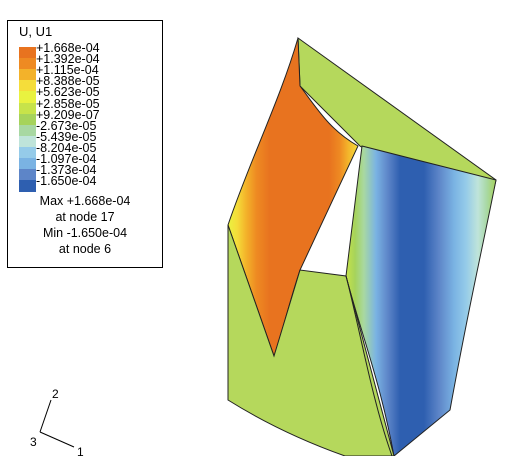 The width and height of the screenshot is (505, 456). I want to click on legend-tick-label: -5.439e-05, so click(66, 136).